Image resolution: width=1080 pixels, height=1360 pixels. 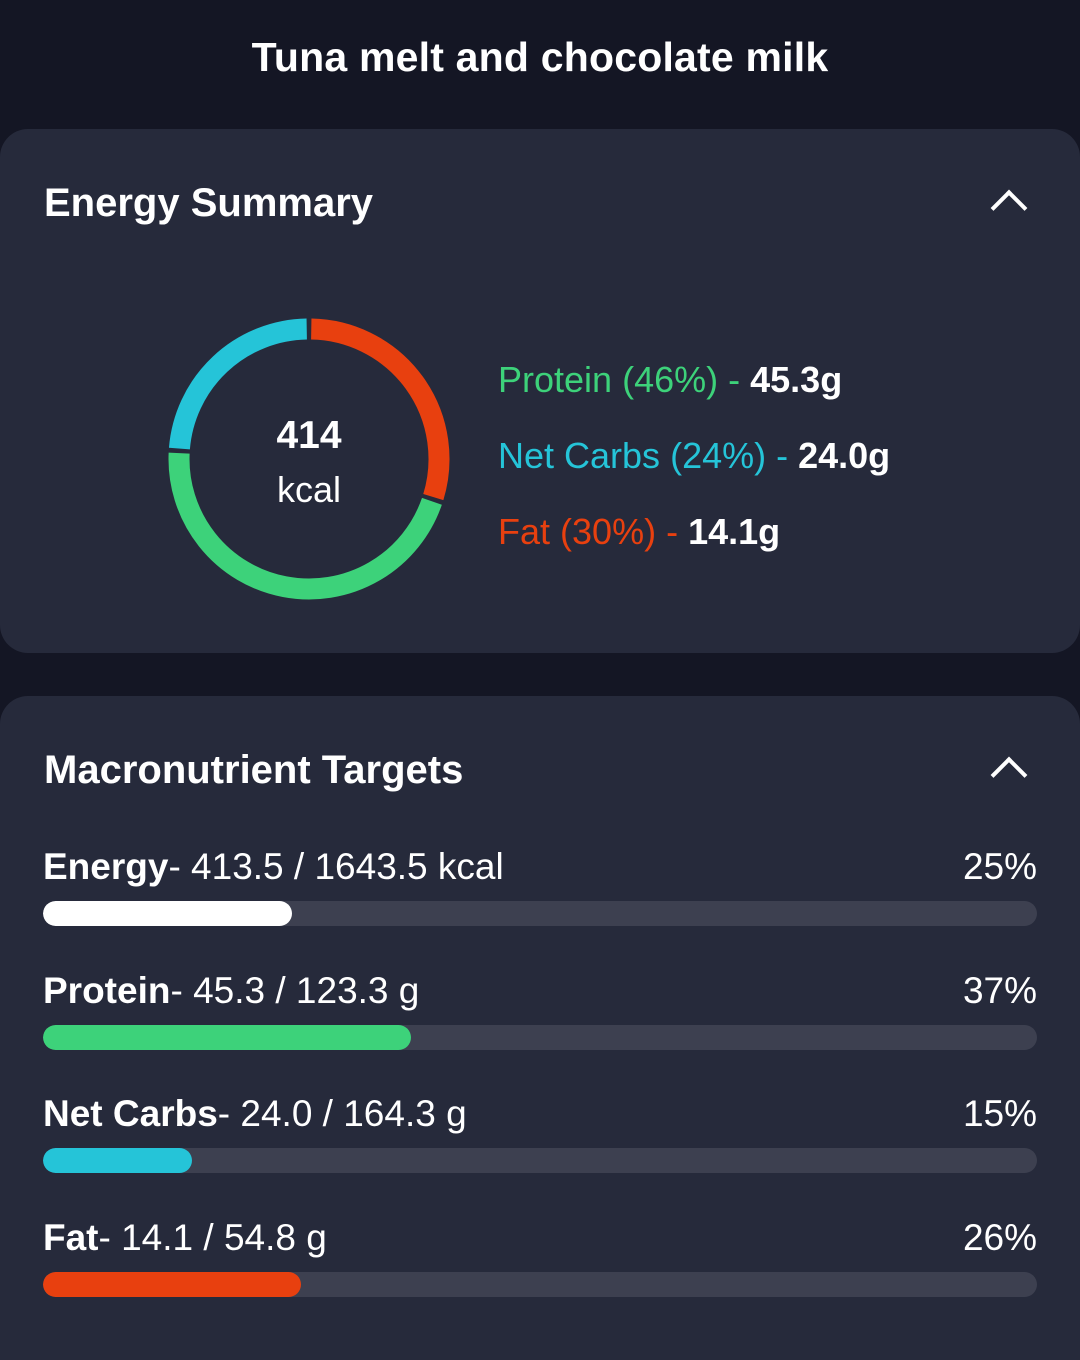 What do you see at coordinates (999, 990) in the screenshot?
I see `target-percent: 37%` at bounding box center [999, 990].